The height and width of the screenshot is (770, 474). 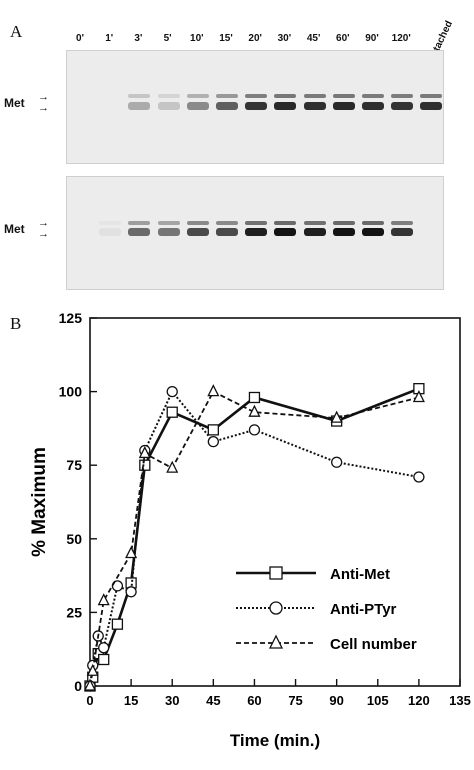 I want to click on lane-label: 0', so click(x=80, y=38).